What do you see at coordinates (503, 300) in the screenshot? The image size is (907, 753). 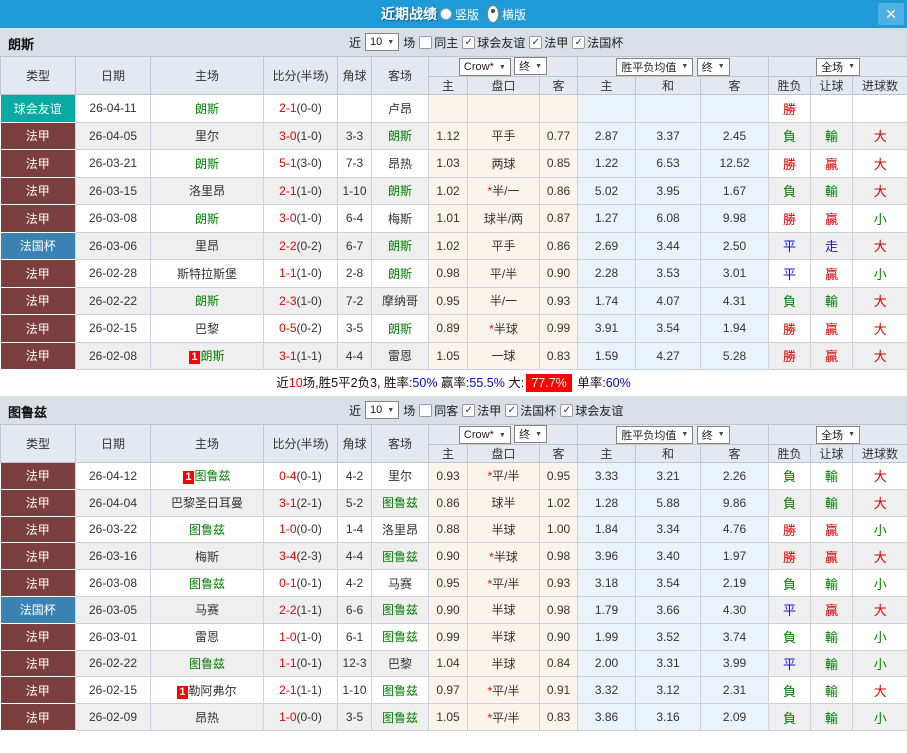 I see `handicap-cell: 半/一` at bounding box center [503, 300].